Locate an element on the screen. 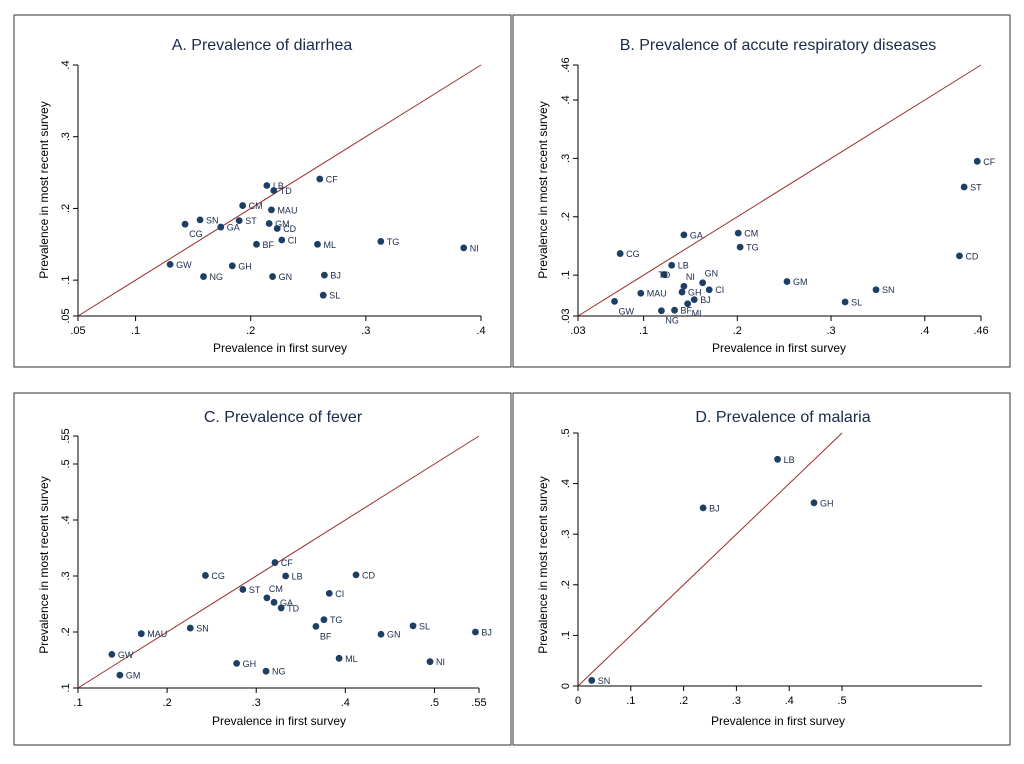  panel-a-point-gh is located at coordinates (232, 266).